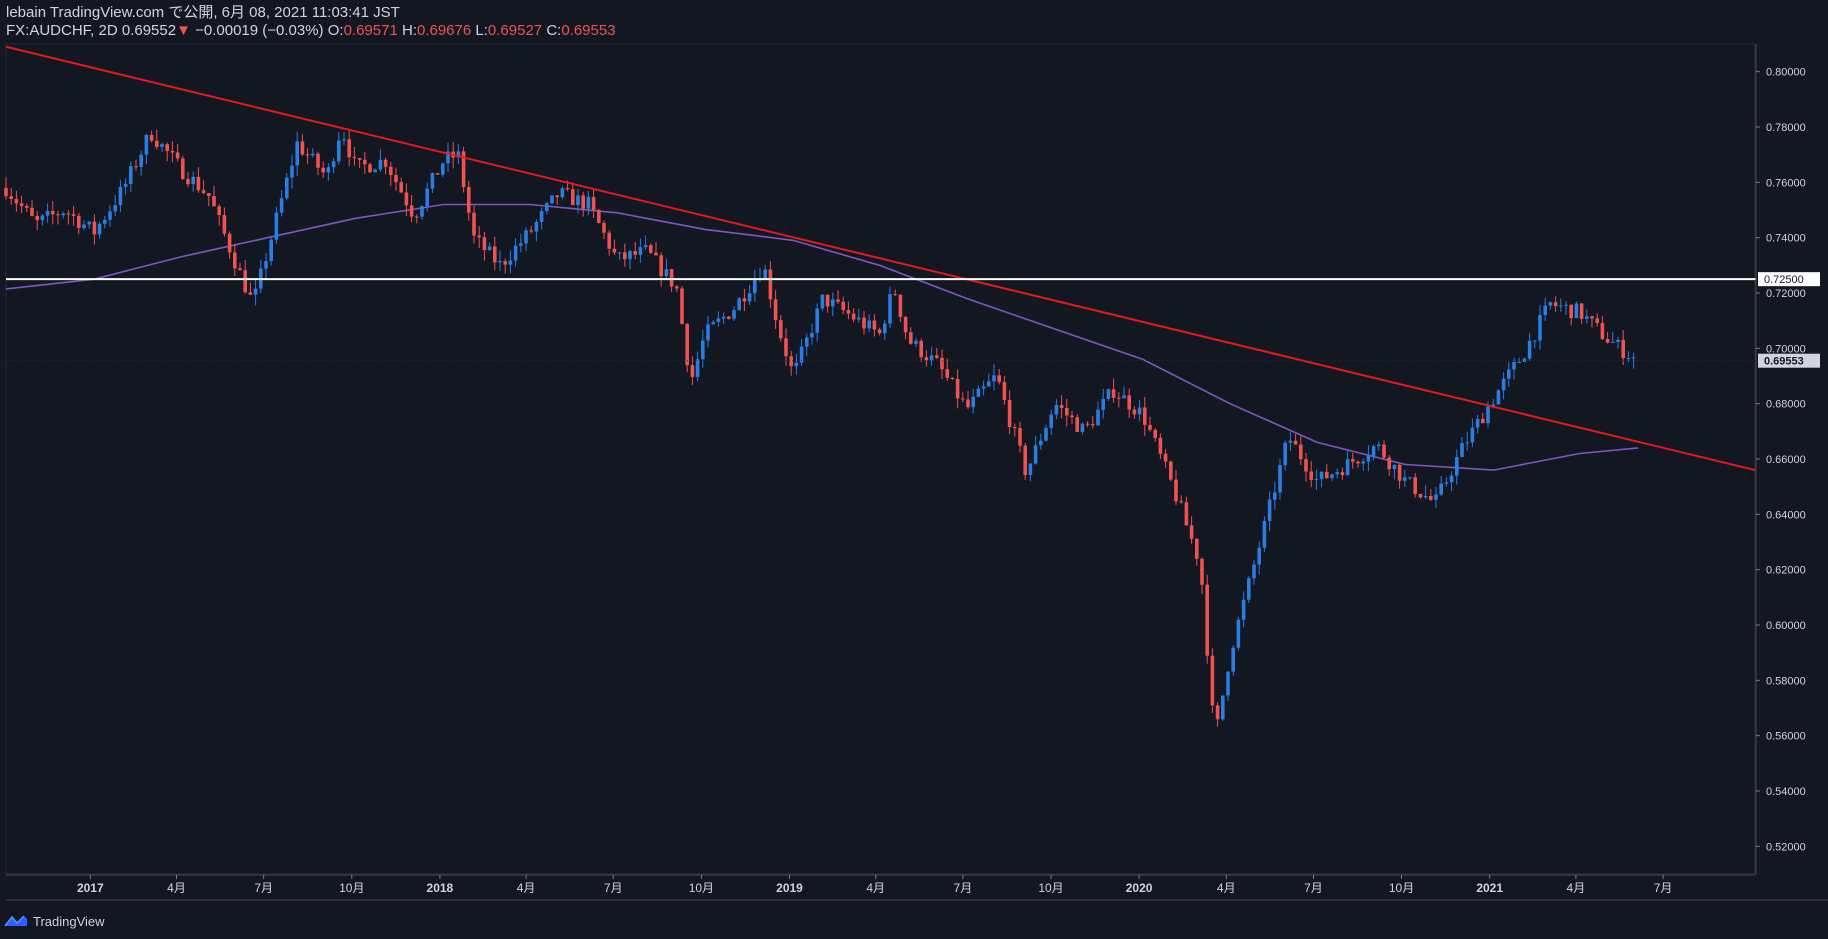  I want to click on x-tick-label: 2018, so click(440, 888).